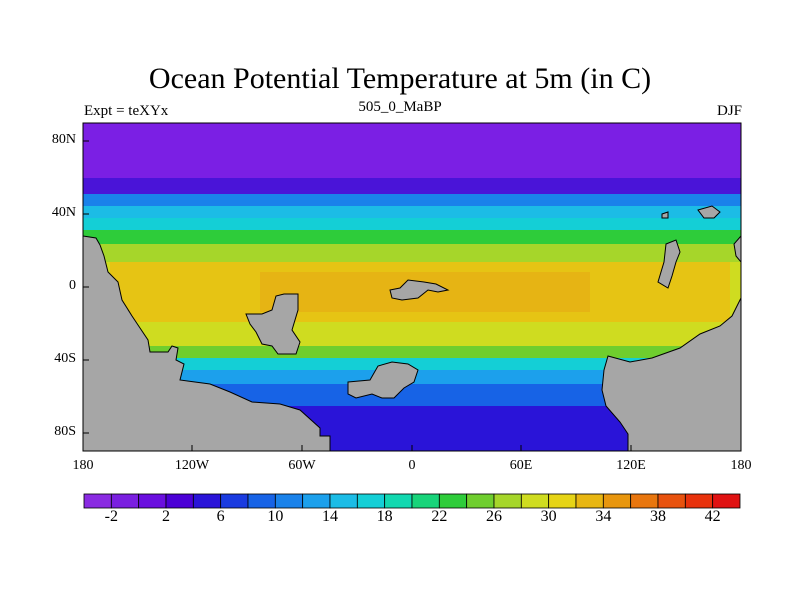 This screenshot has height=600, width=800. Describe the element at coordinates (384, 516) in the screenshot. I see `colorbar-label: 18` at that location.